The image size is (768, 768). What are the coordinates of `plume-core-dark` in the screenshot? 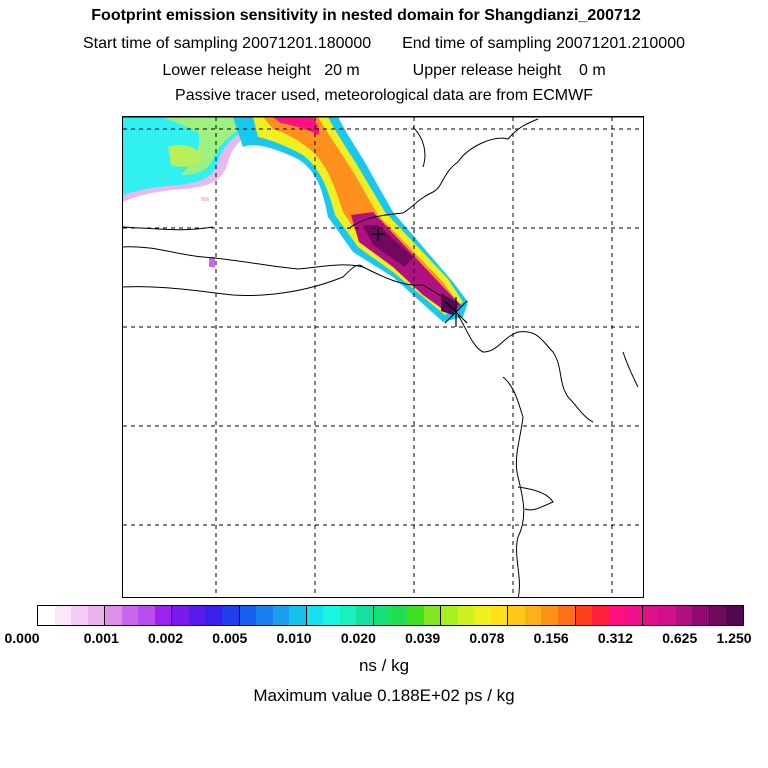 It's located at (388, 246).